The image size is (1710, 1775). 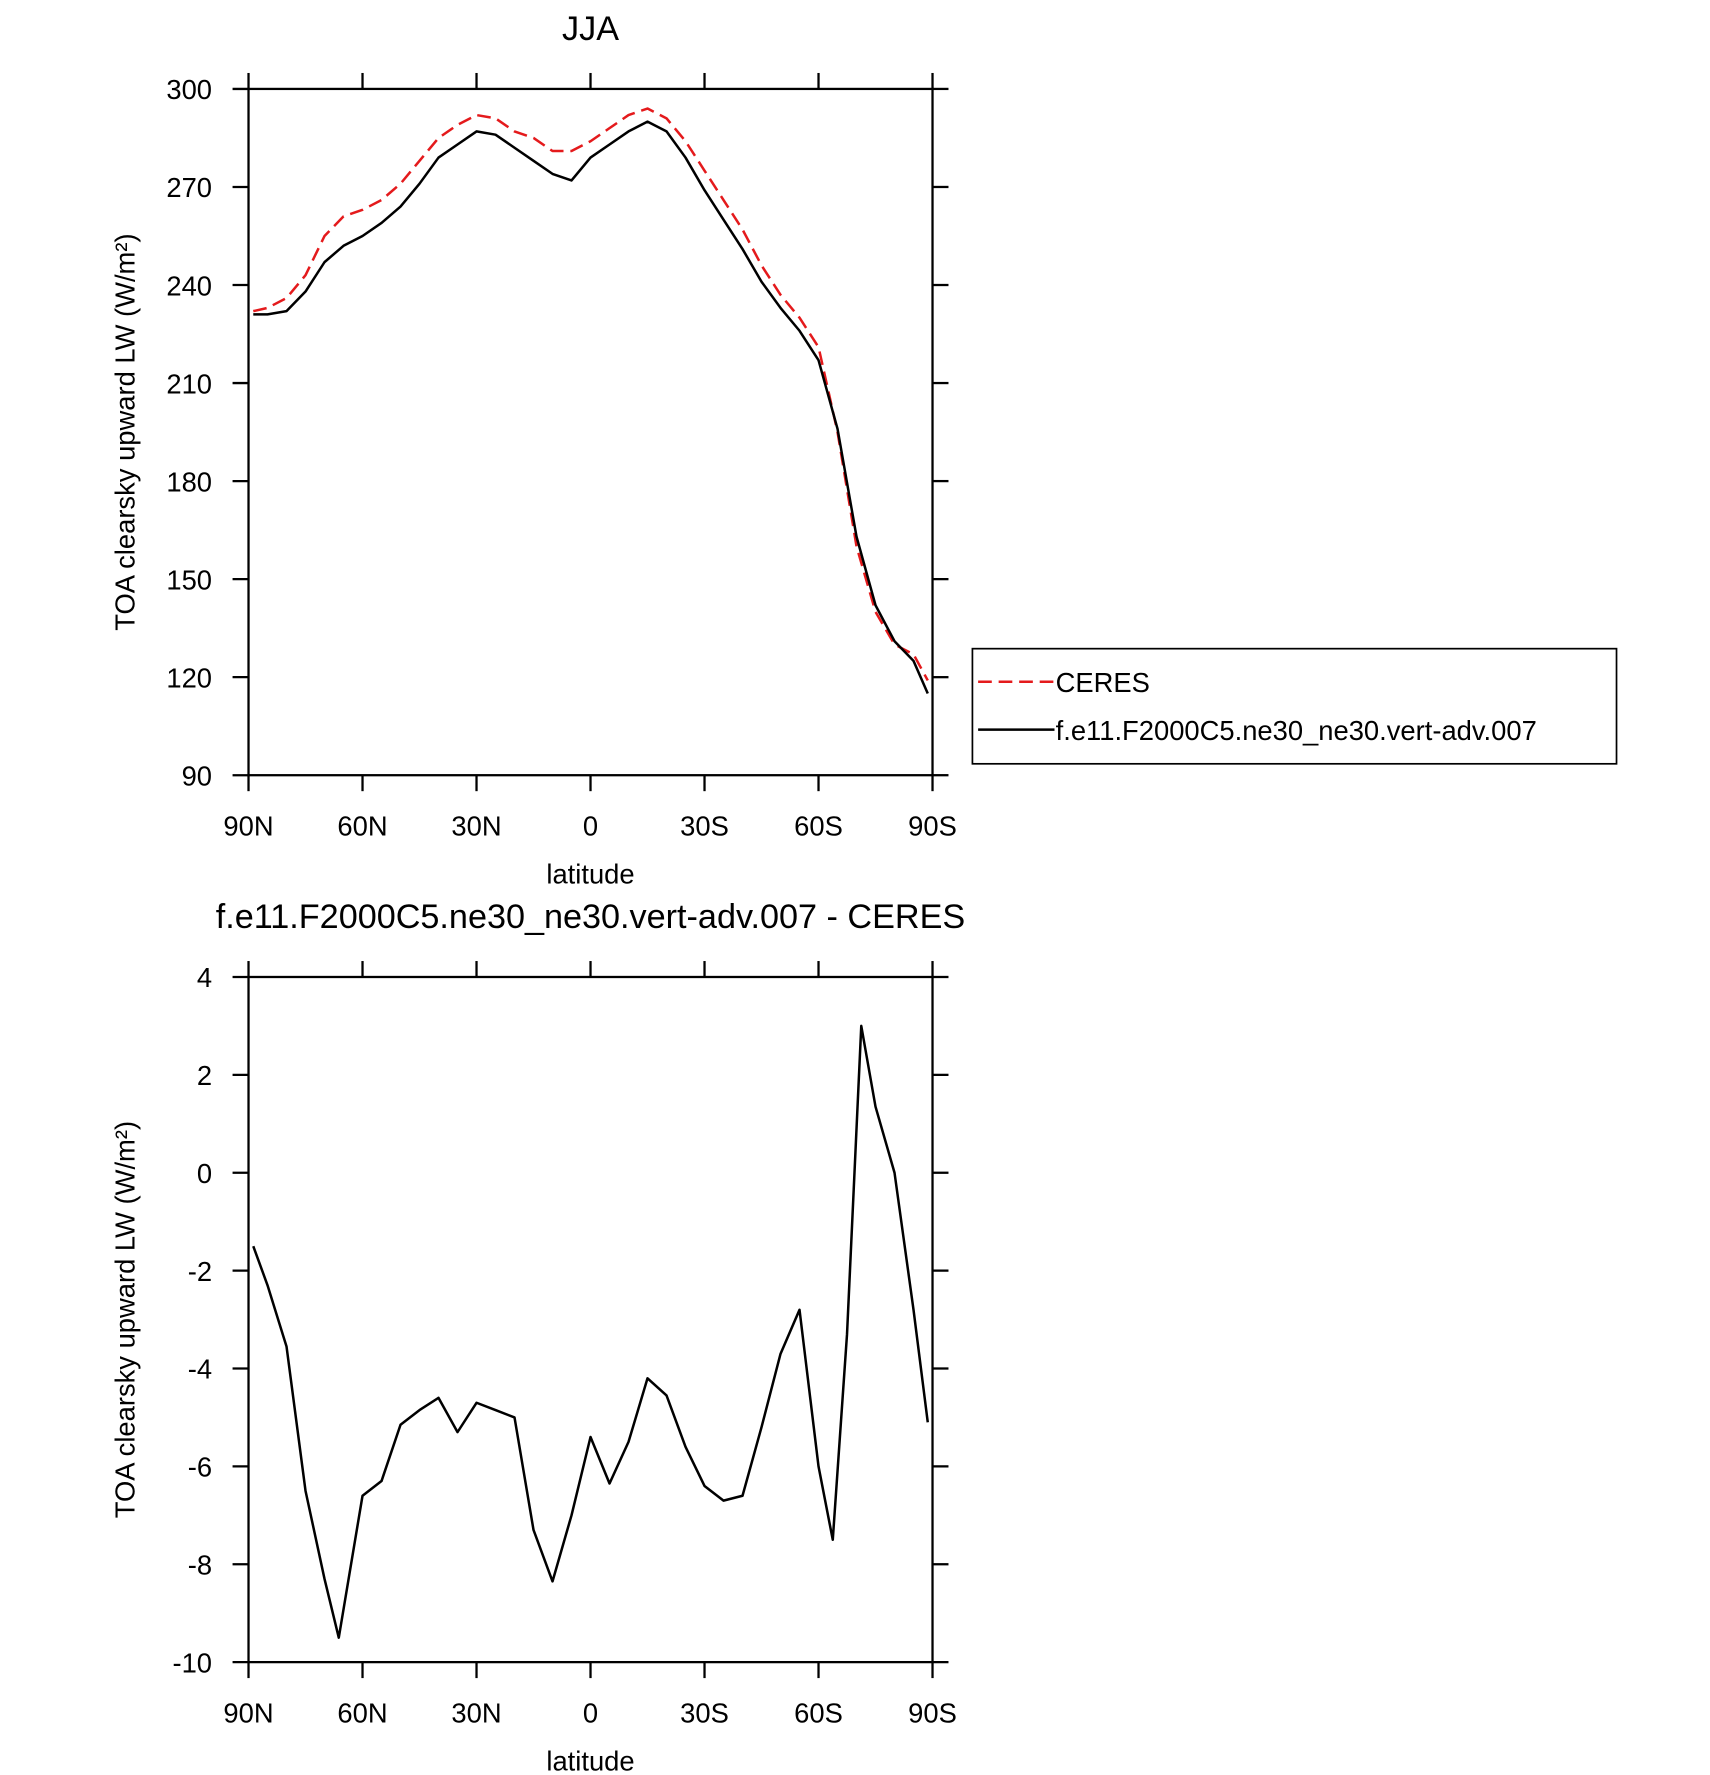 I want to click on y-tick-label: 4, so click(x=204, y=977).